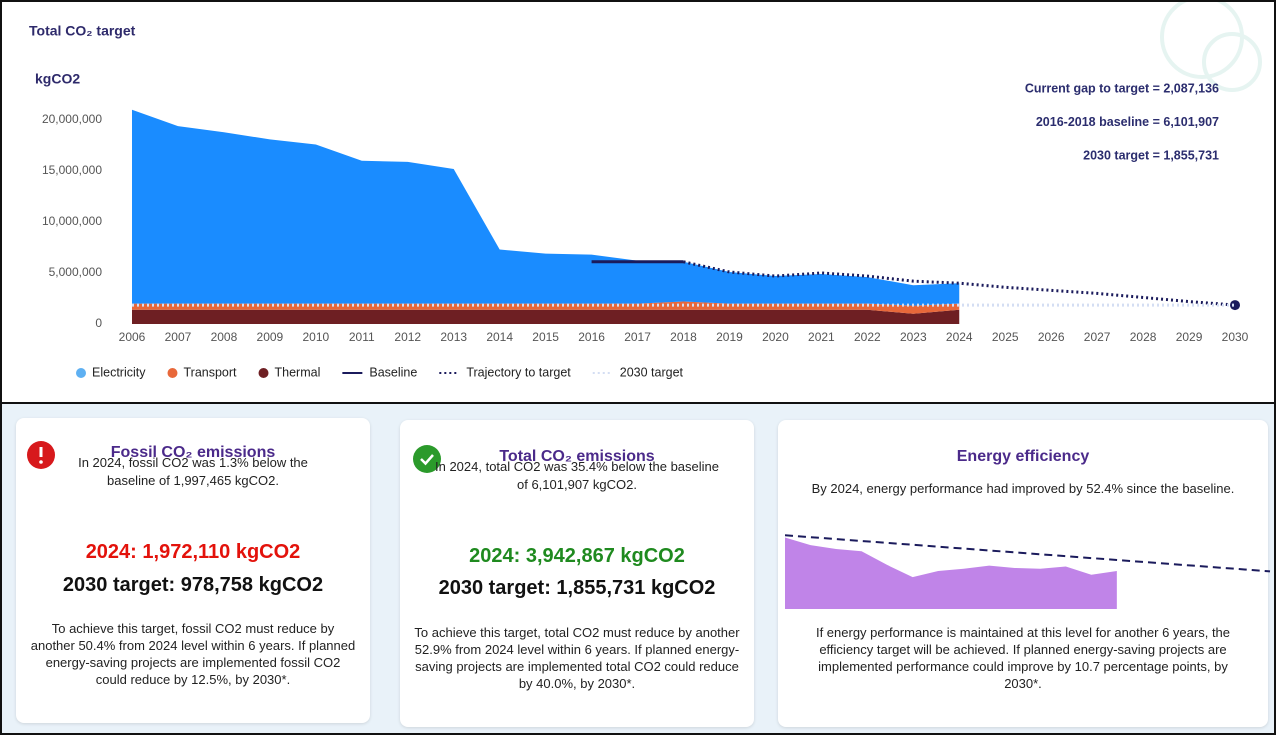  I want to click on annotation: 2030 target = 1,855,731, so click(1151, 155).